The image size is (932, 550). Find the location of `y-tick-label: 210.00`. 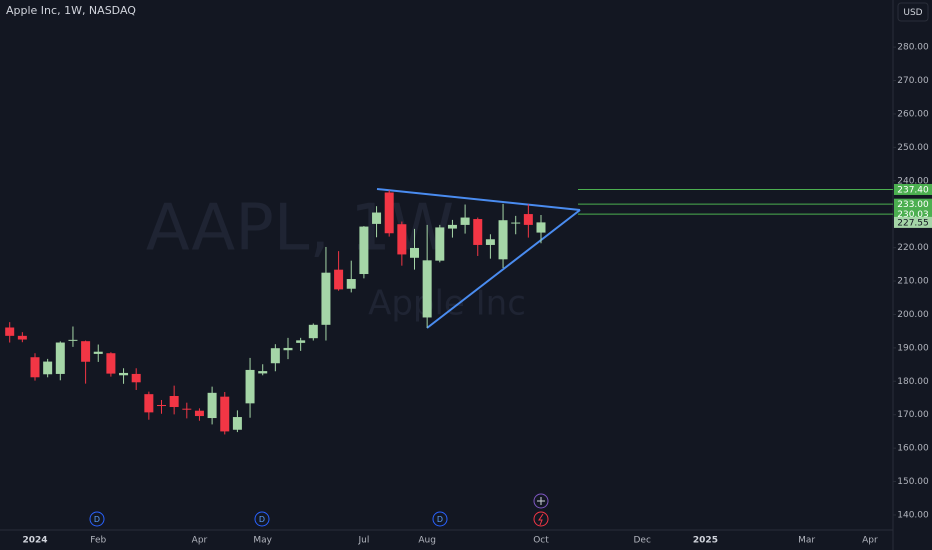

y-tick-label: 210.00 is located at coordinates (913, 282).